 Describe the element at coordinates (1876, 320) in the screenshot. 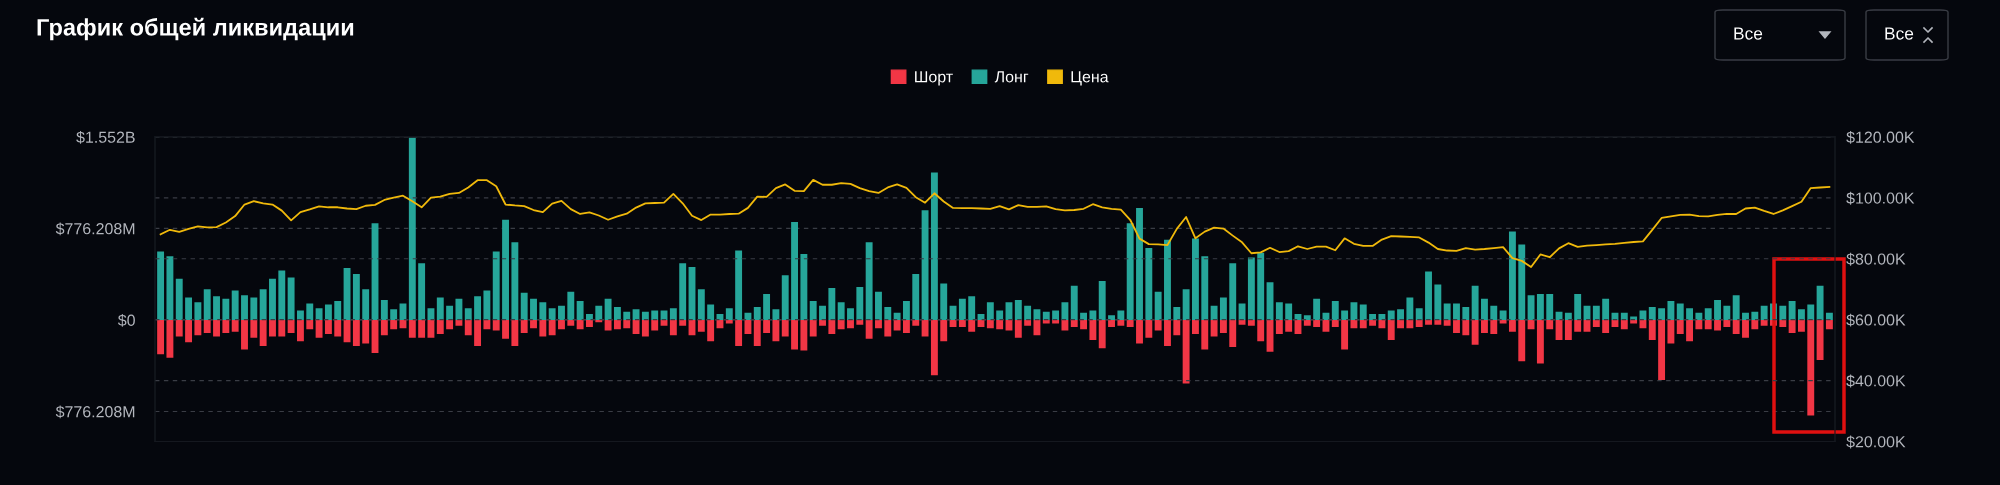

I see `y2-tick-label: $60.00K` at that location.